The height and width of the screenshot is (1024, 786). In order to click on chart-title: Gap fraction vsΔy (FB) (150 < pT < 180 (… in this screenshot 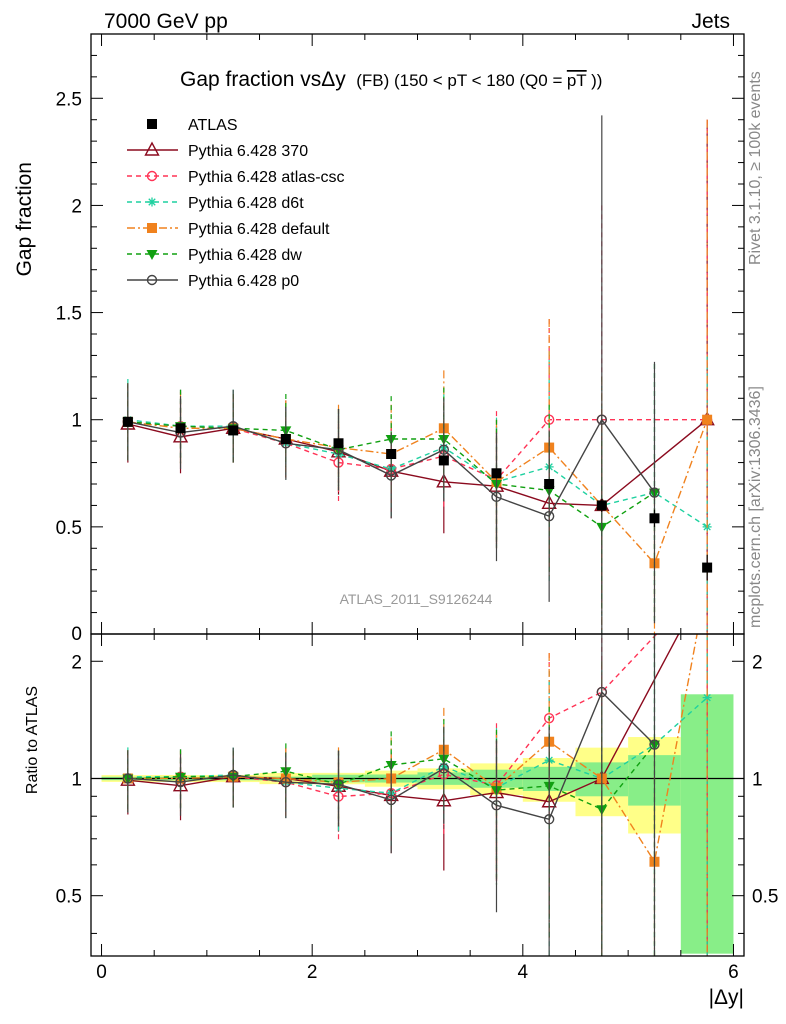, I will do `click(391, 79)`.